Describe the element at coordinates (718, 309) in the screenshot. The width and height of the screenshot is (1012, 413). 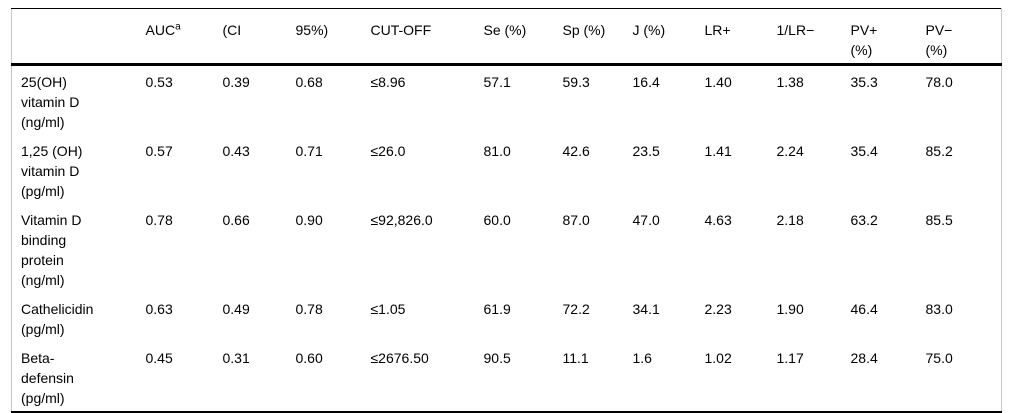
I see `data-cell: 2.23` at that location.